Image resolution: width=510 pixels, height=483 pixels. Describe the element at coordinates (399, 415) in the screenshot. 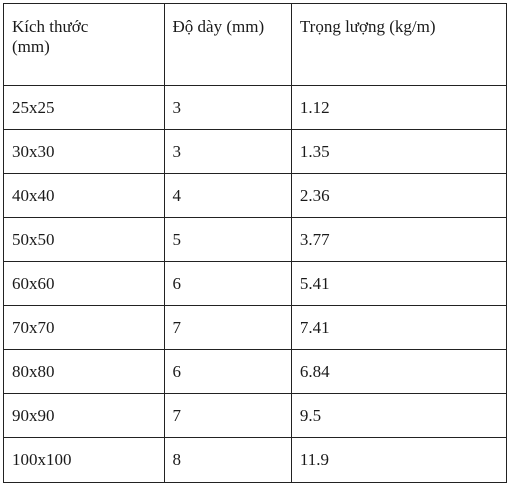

I see `cell-weight: 9.5` at that location.